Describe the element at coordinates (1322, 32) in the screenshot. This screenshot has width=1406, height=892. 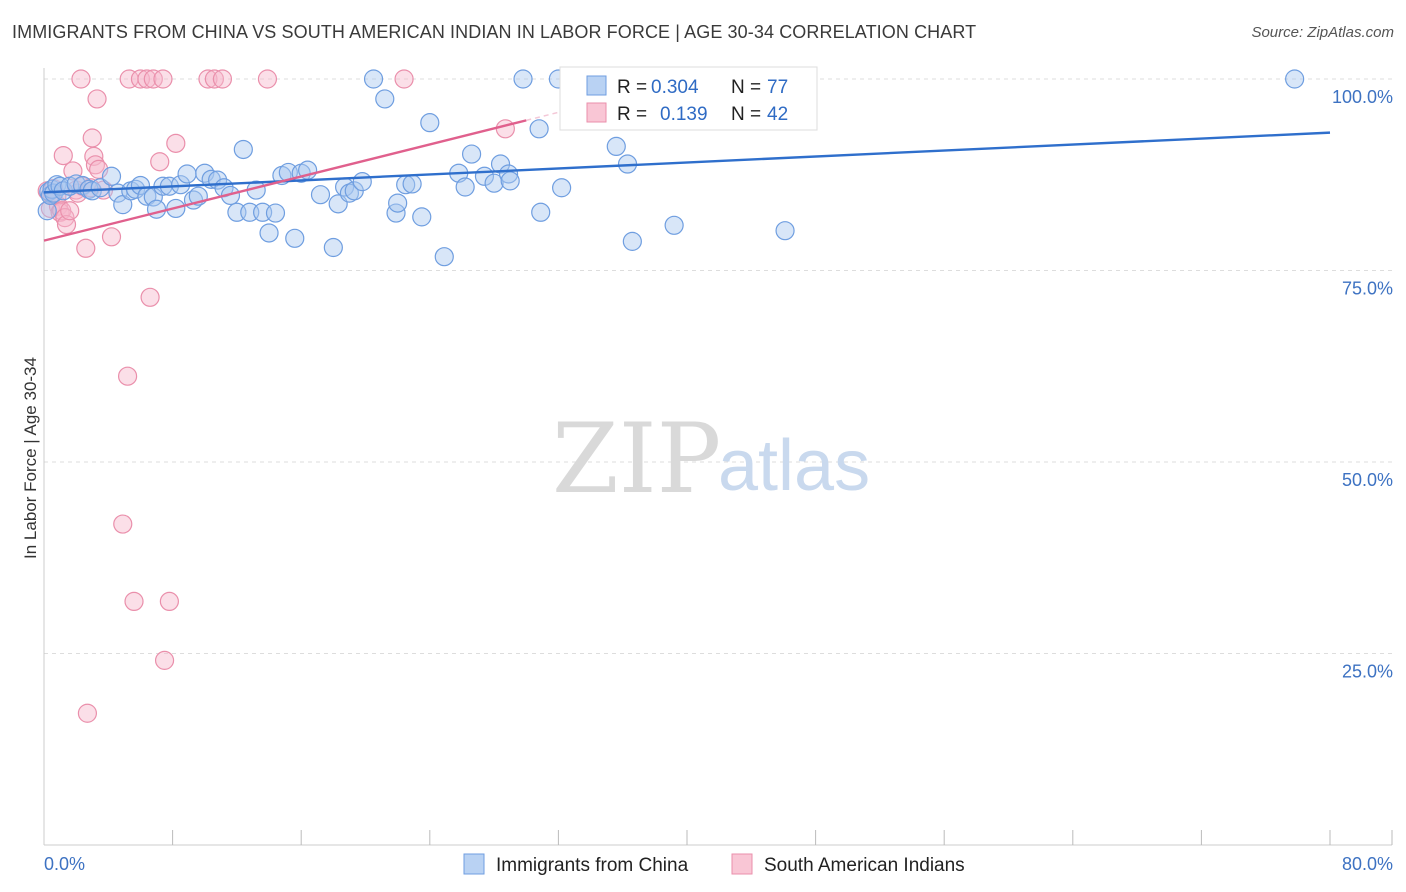
I see `source-label: Source: ZipAtlas.com` at that location.